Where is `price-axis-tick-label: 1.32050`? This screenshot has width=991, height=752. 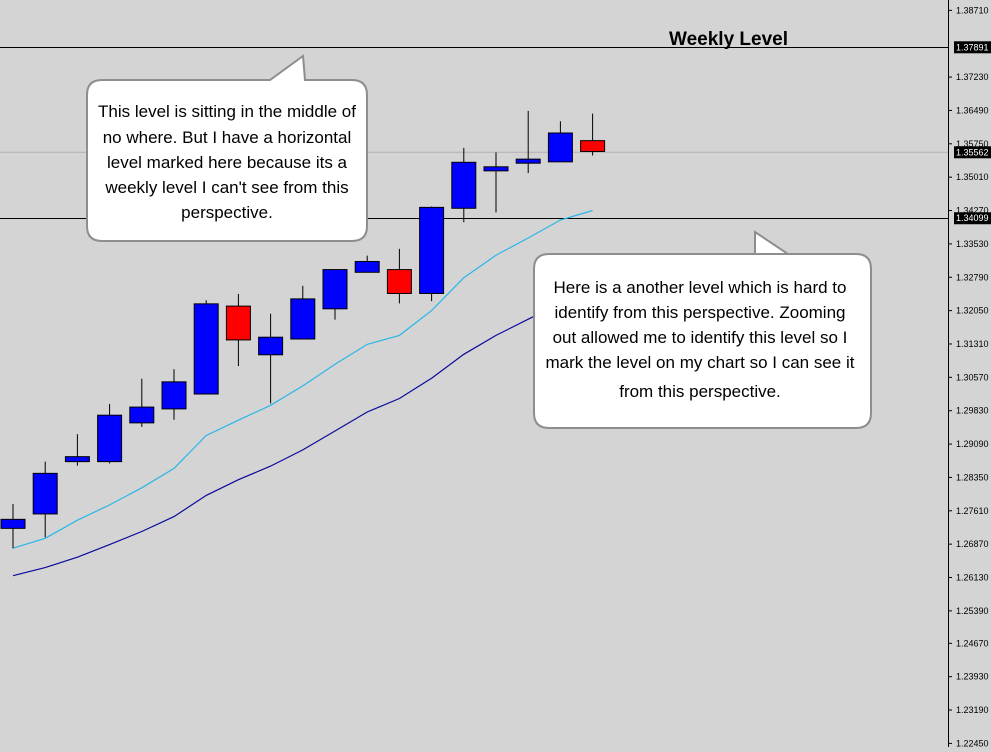 price-axis-tick-label: 1.32050 is located at coordinates (972, 311).